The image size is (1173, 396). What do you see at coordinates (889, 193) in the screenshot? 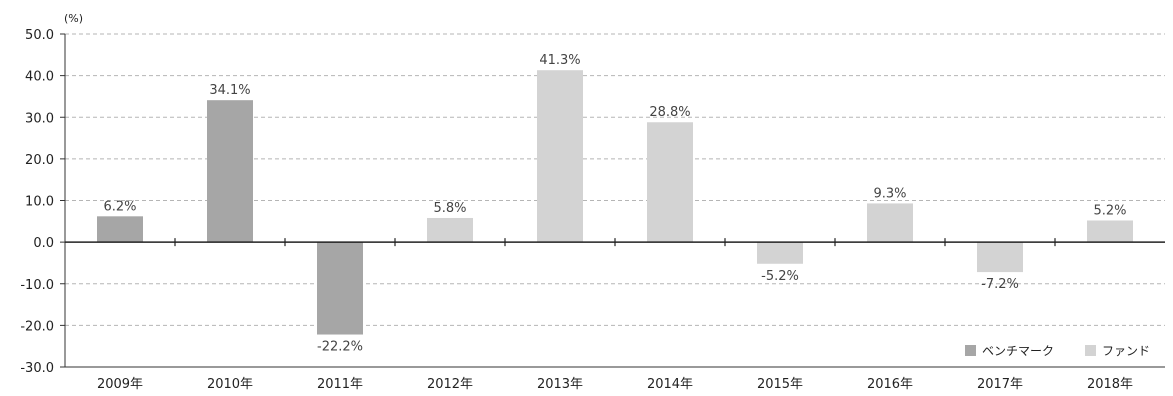
I see `data-label: 9.3%` at bounding box center [889, 193].